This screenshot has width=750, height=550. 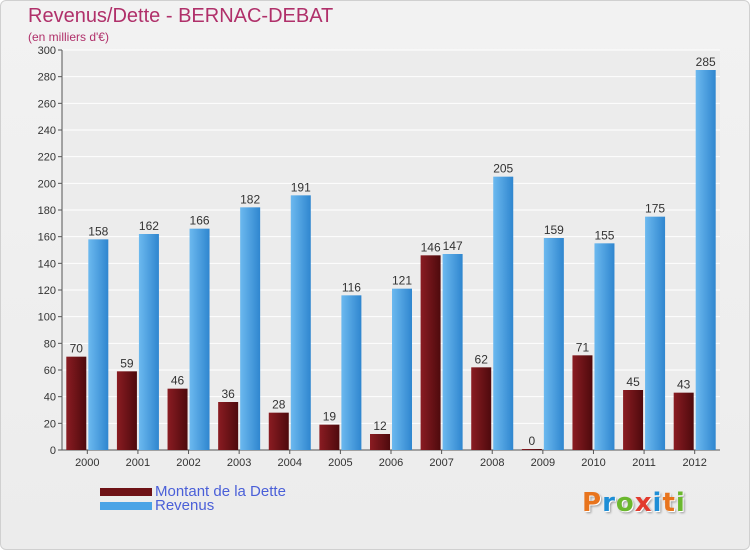 What do you see at coordinates (340, 463) in the screenshot?
I see `x-tick-label: 2005` at bounding box center [340, 463].